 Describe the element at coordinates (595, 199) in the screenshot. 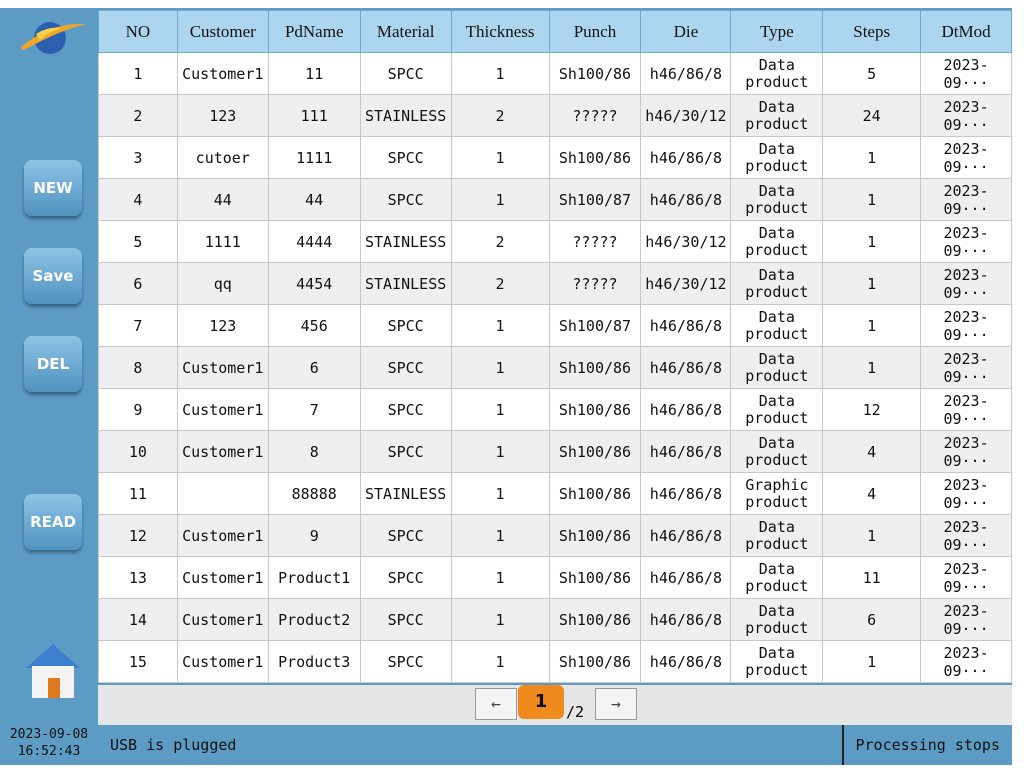

I see `table-cell: Sh100/87` at that location.